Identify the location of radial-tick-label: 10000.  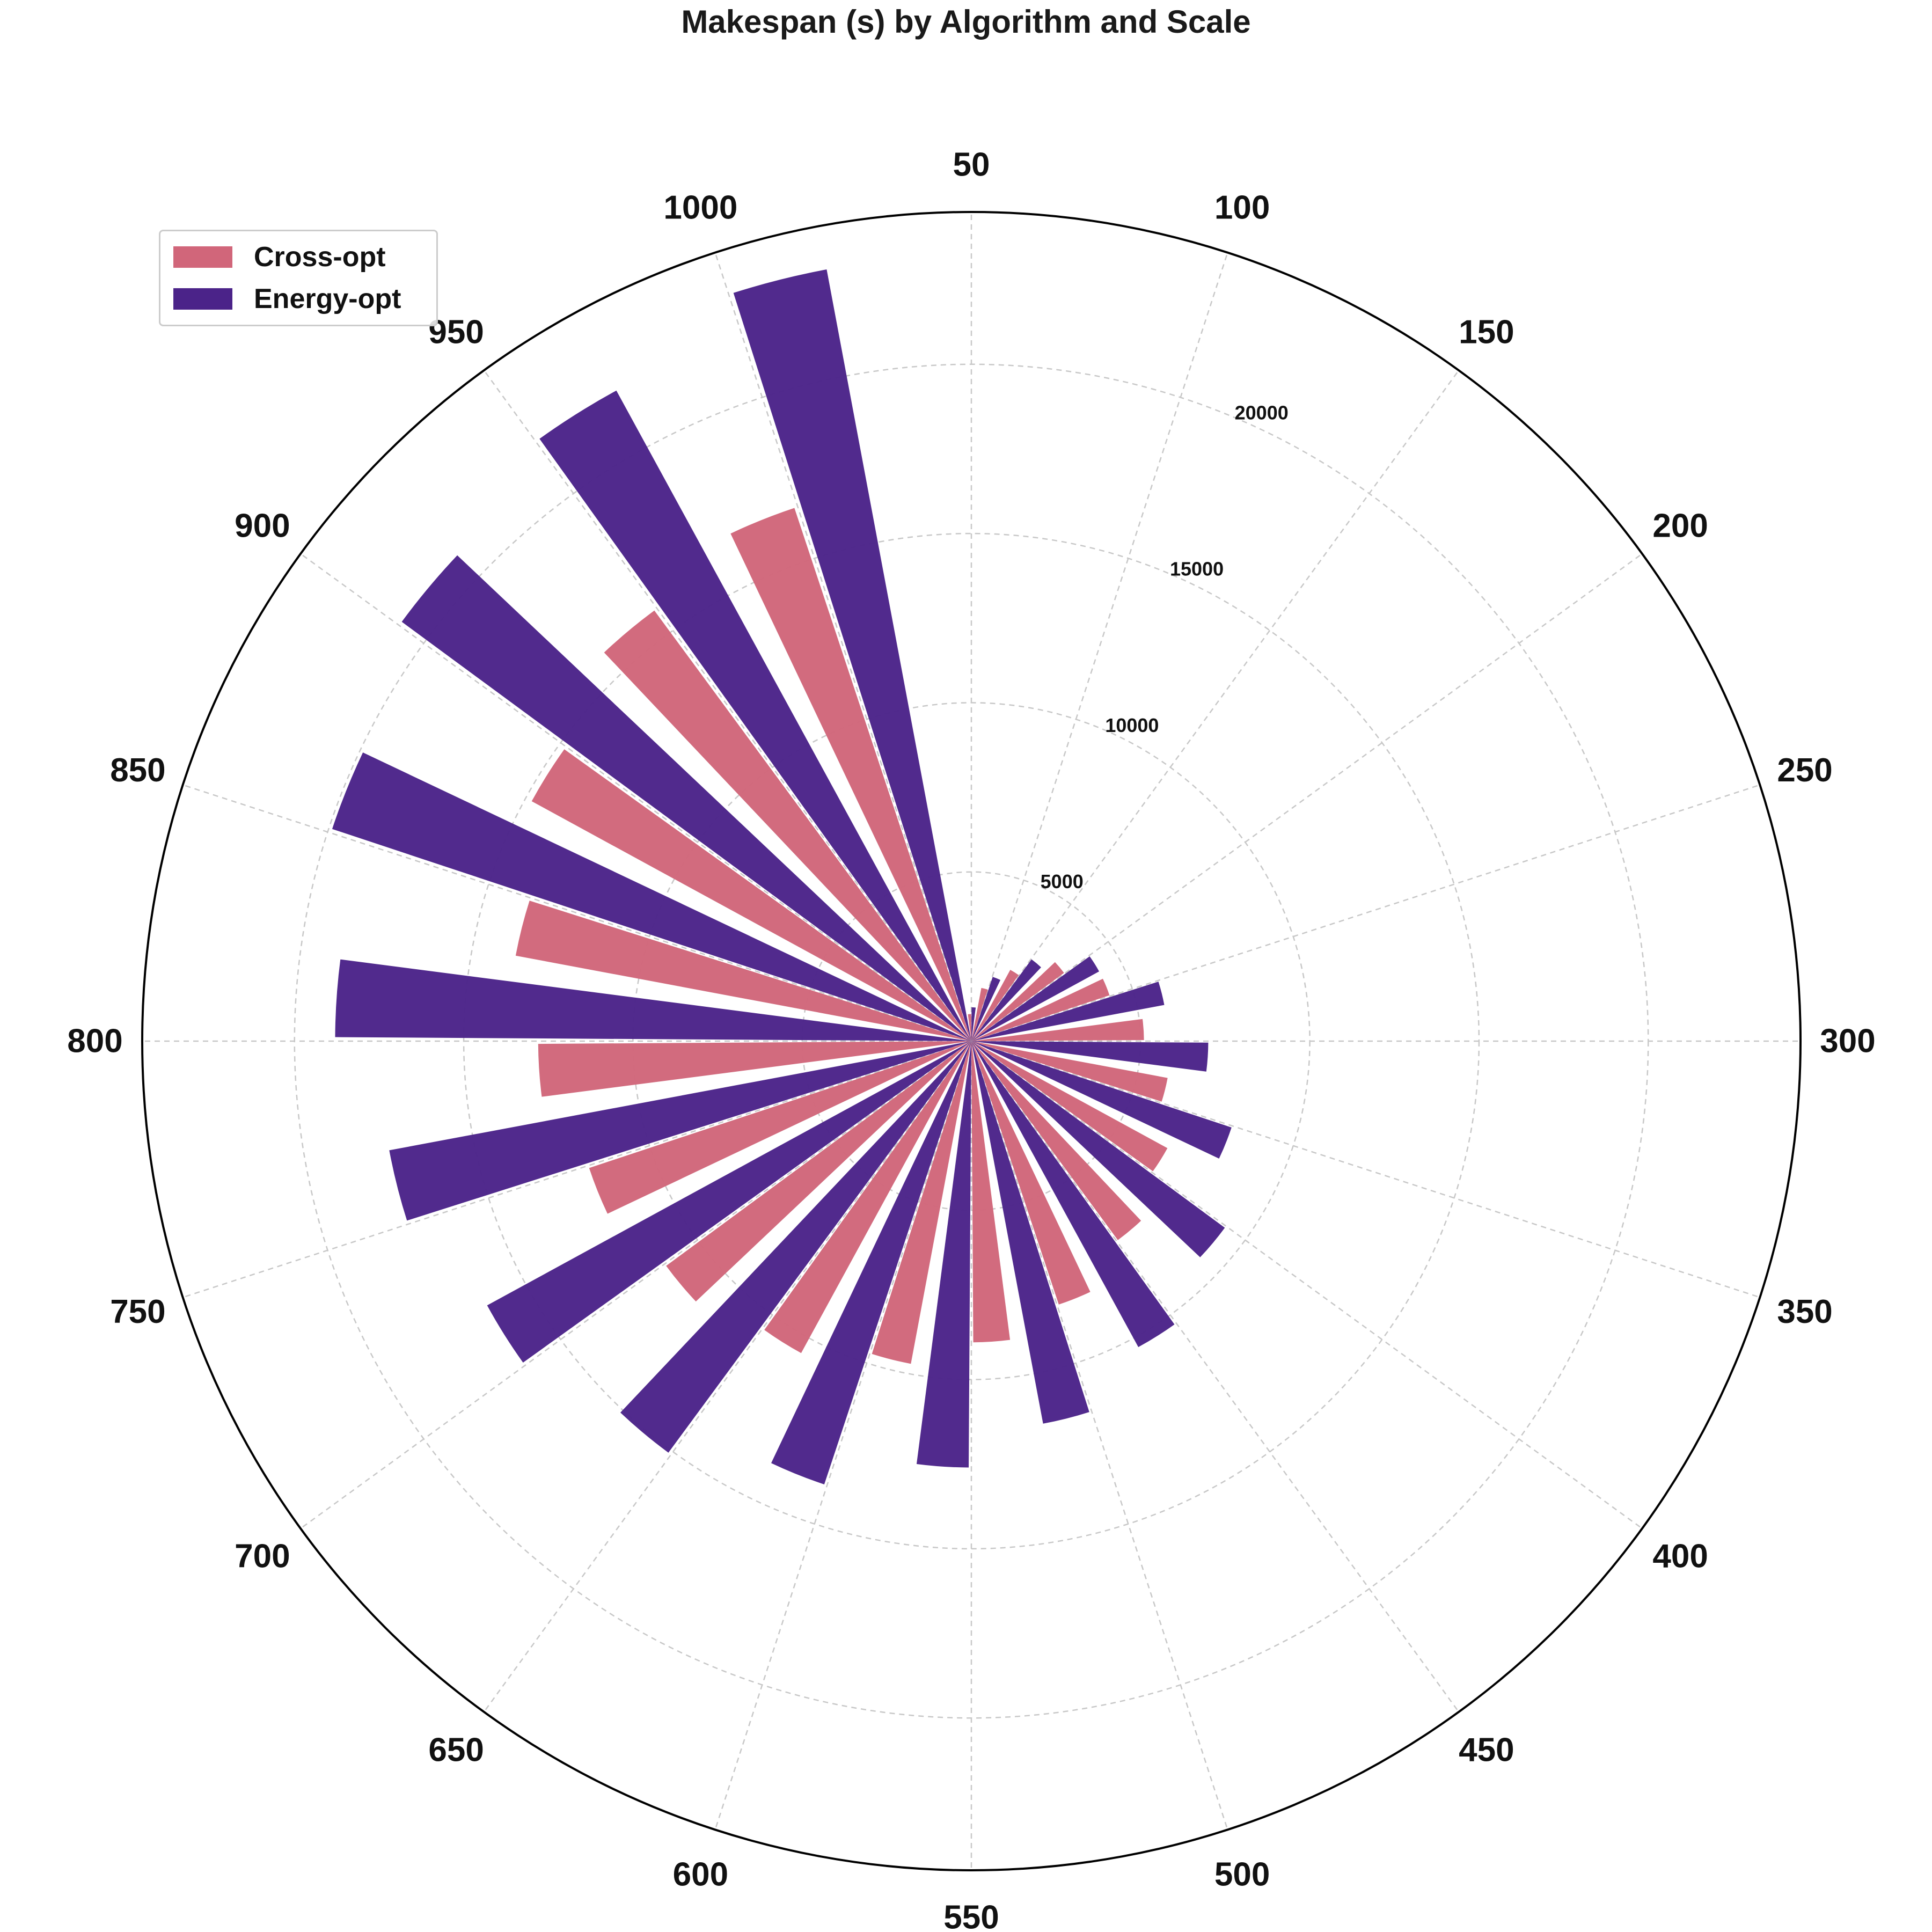
(1132, 725).